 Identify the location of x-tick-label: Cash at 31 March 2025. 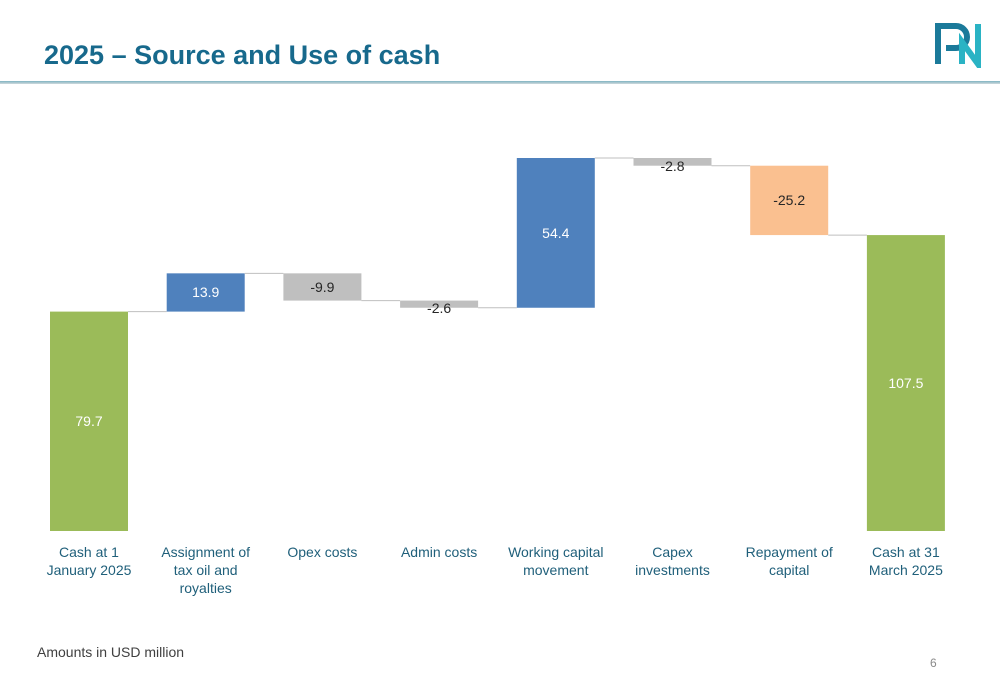
(905, 561).